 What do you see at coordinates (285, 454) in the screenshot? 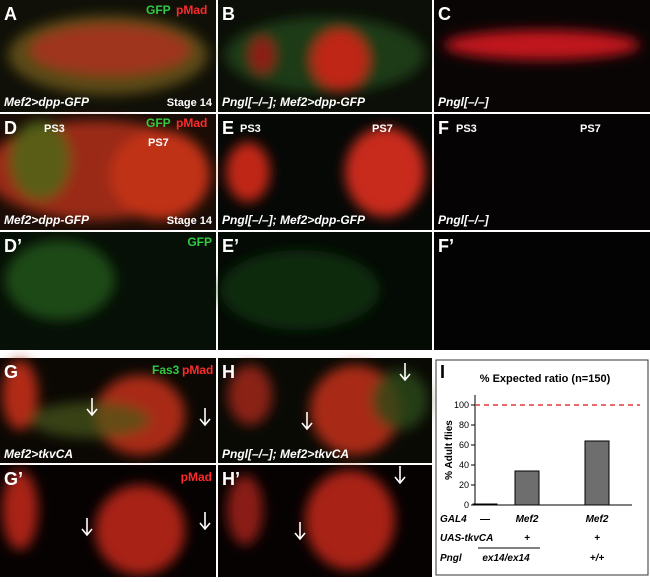
I see `caption: Pngl[–/–]; Mef2>tkvCA` at bounding box center [285, 454].